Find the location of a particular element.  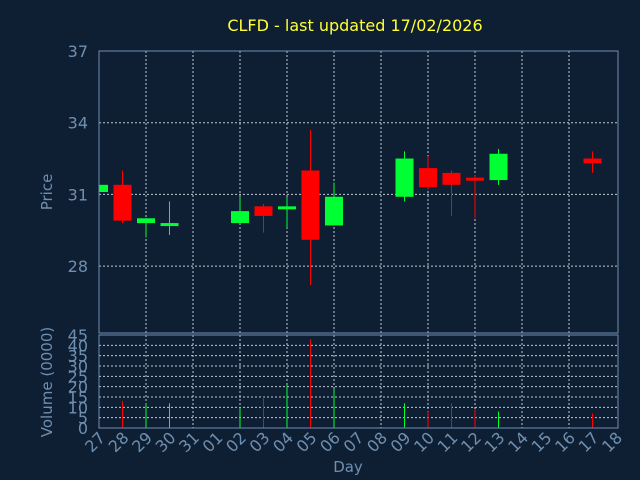

volume-tick-label: 5 is located at coordinates (83, 418).